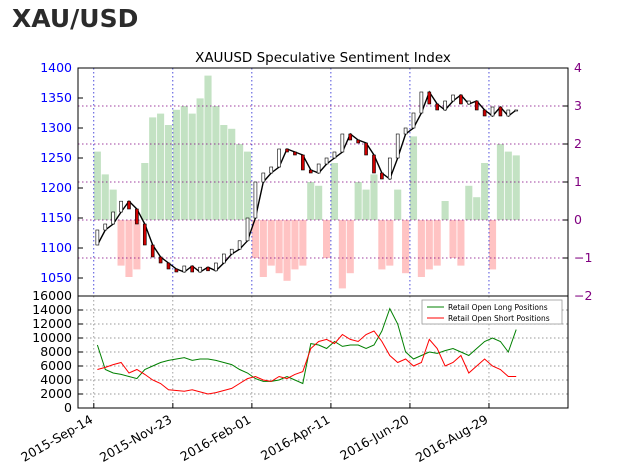 The width and height of the screenshot is (623, 472). What do you see at coordinates (135, 438) in the screenshot?
I see `x-tick-label: 2015-Nov-23` at bounding box center [135, 438].